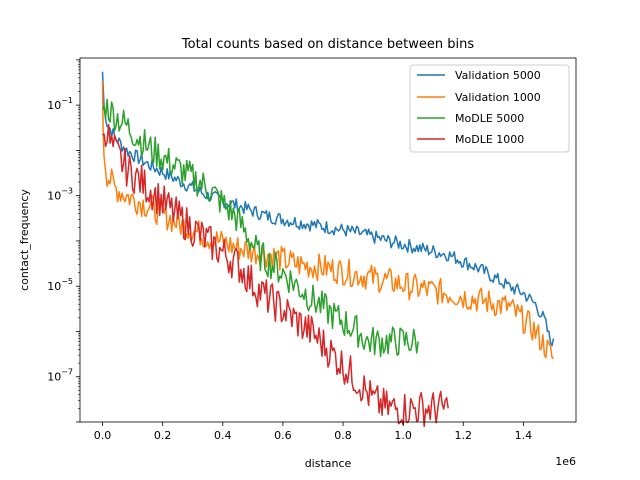 The image size is (640, 480). I want to click on x-axis-offset-label: 1e6, so click(565, 461).